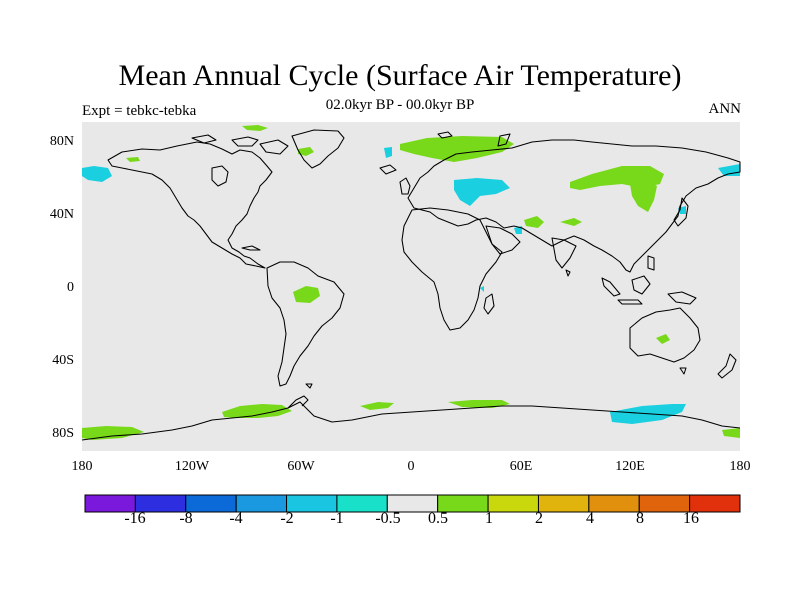 The width and height of the screenshot is (800, 600). I want to click on colorbar-label: -2, so click(287, 518).